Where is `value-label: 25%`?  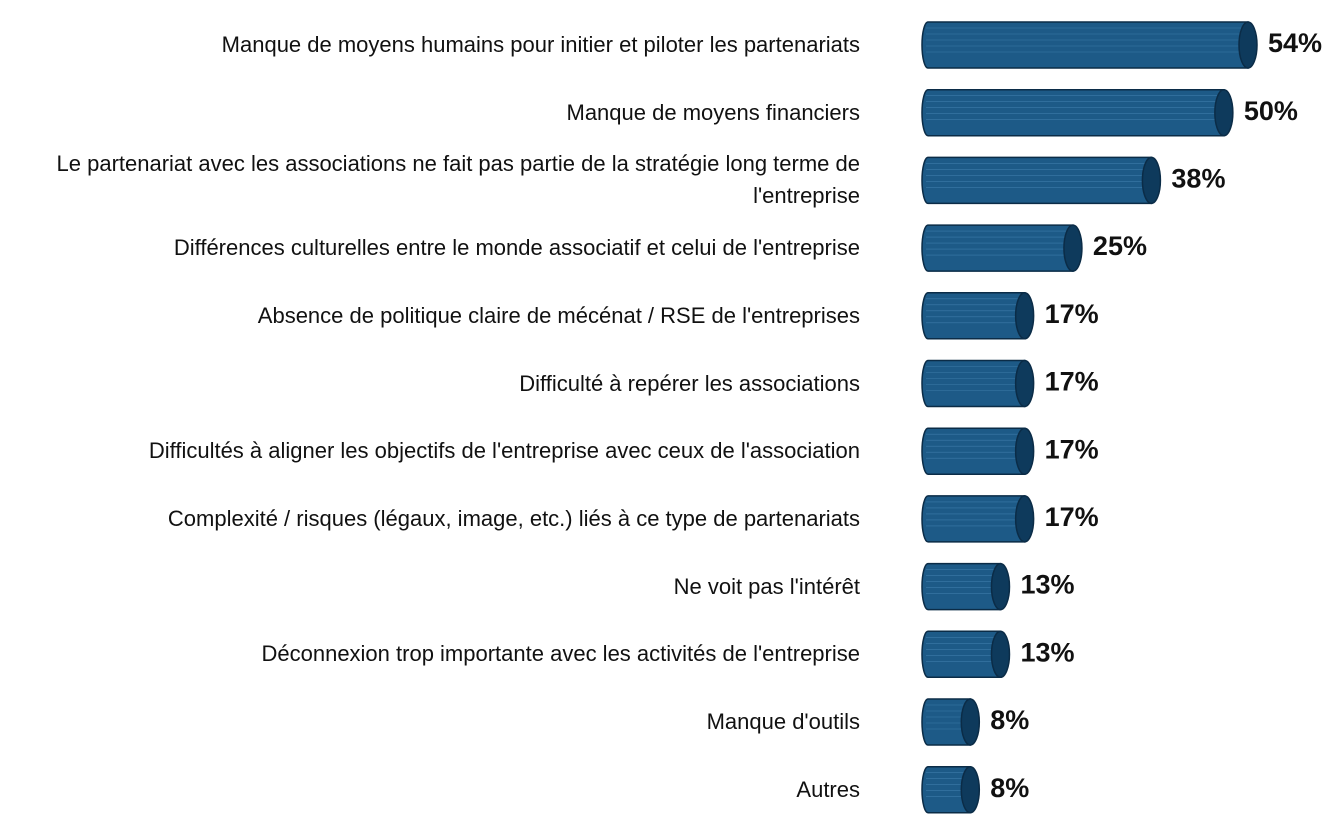
value-label: 25% is located at coordinates (1120, 246).